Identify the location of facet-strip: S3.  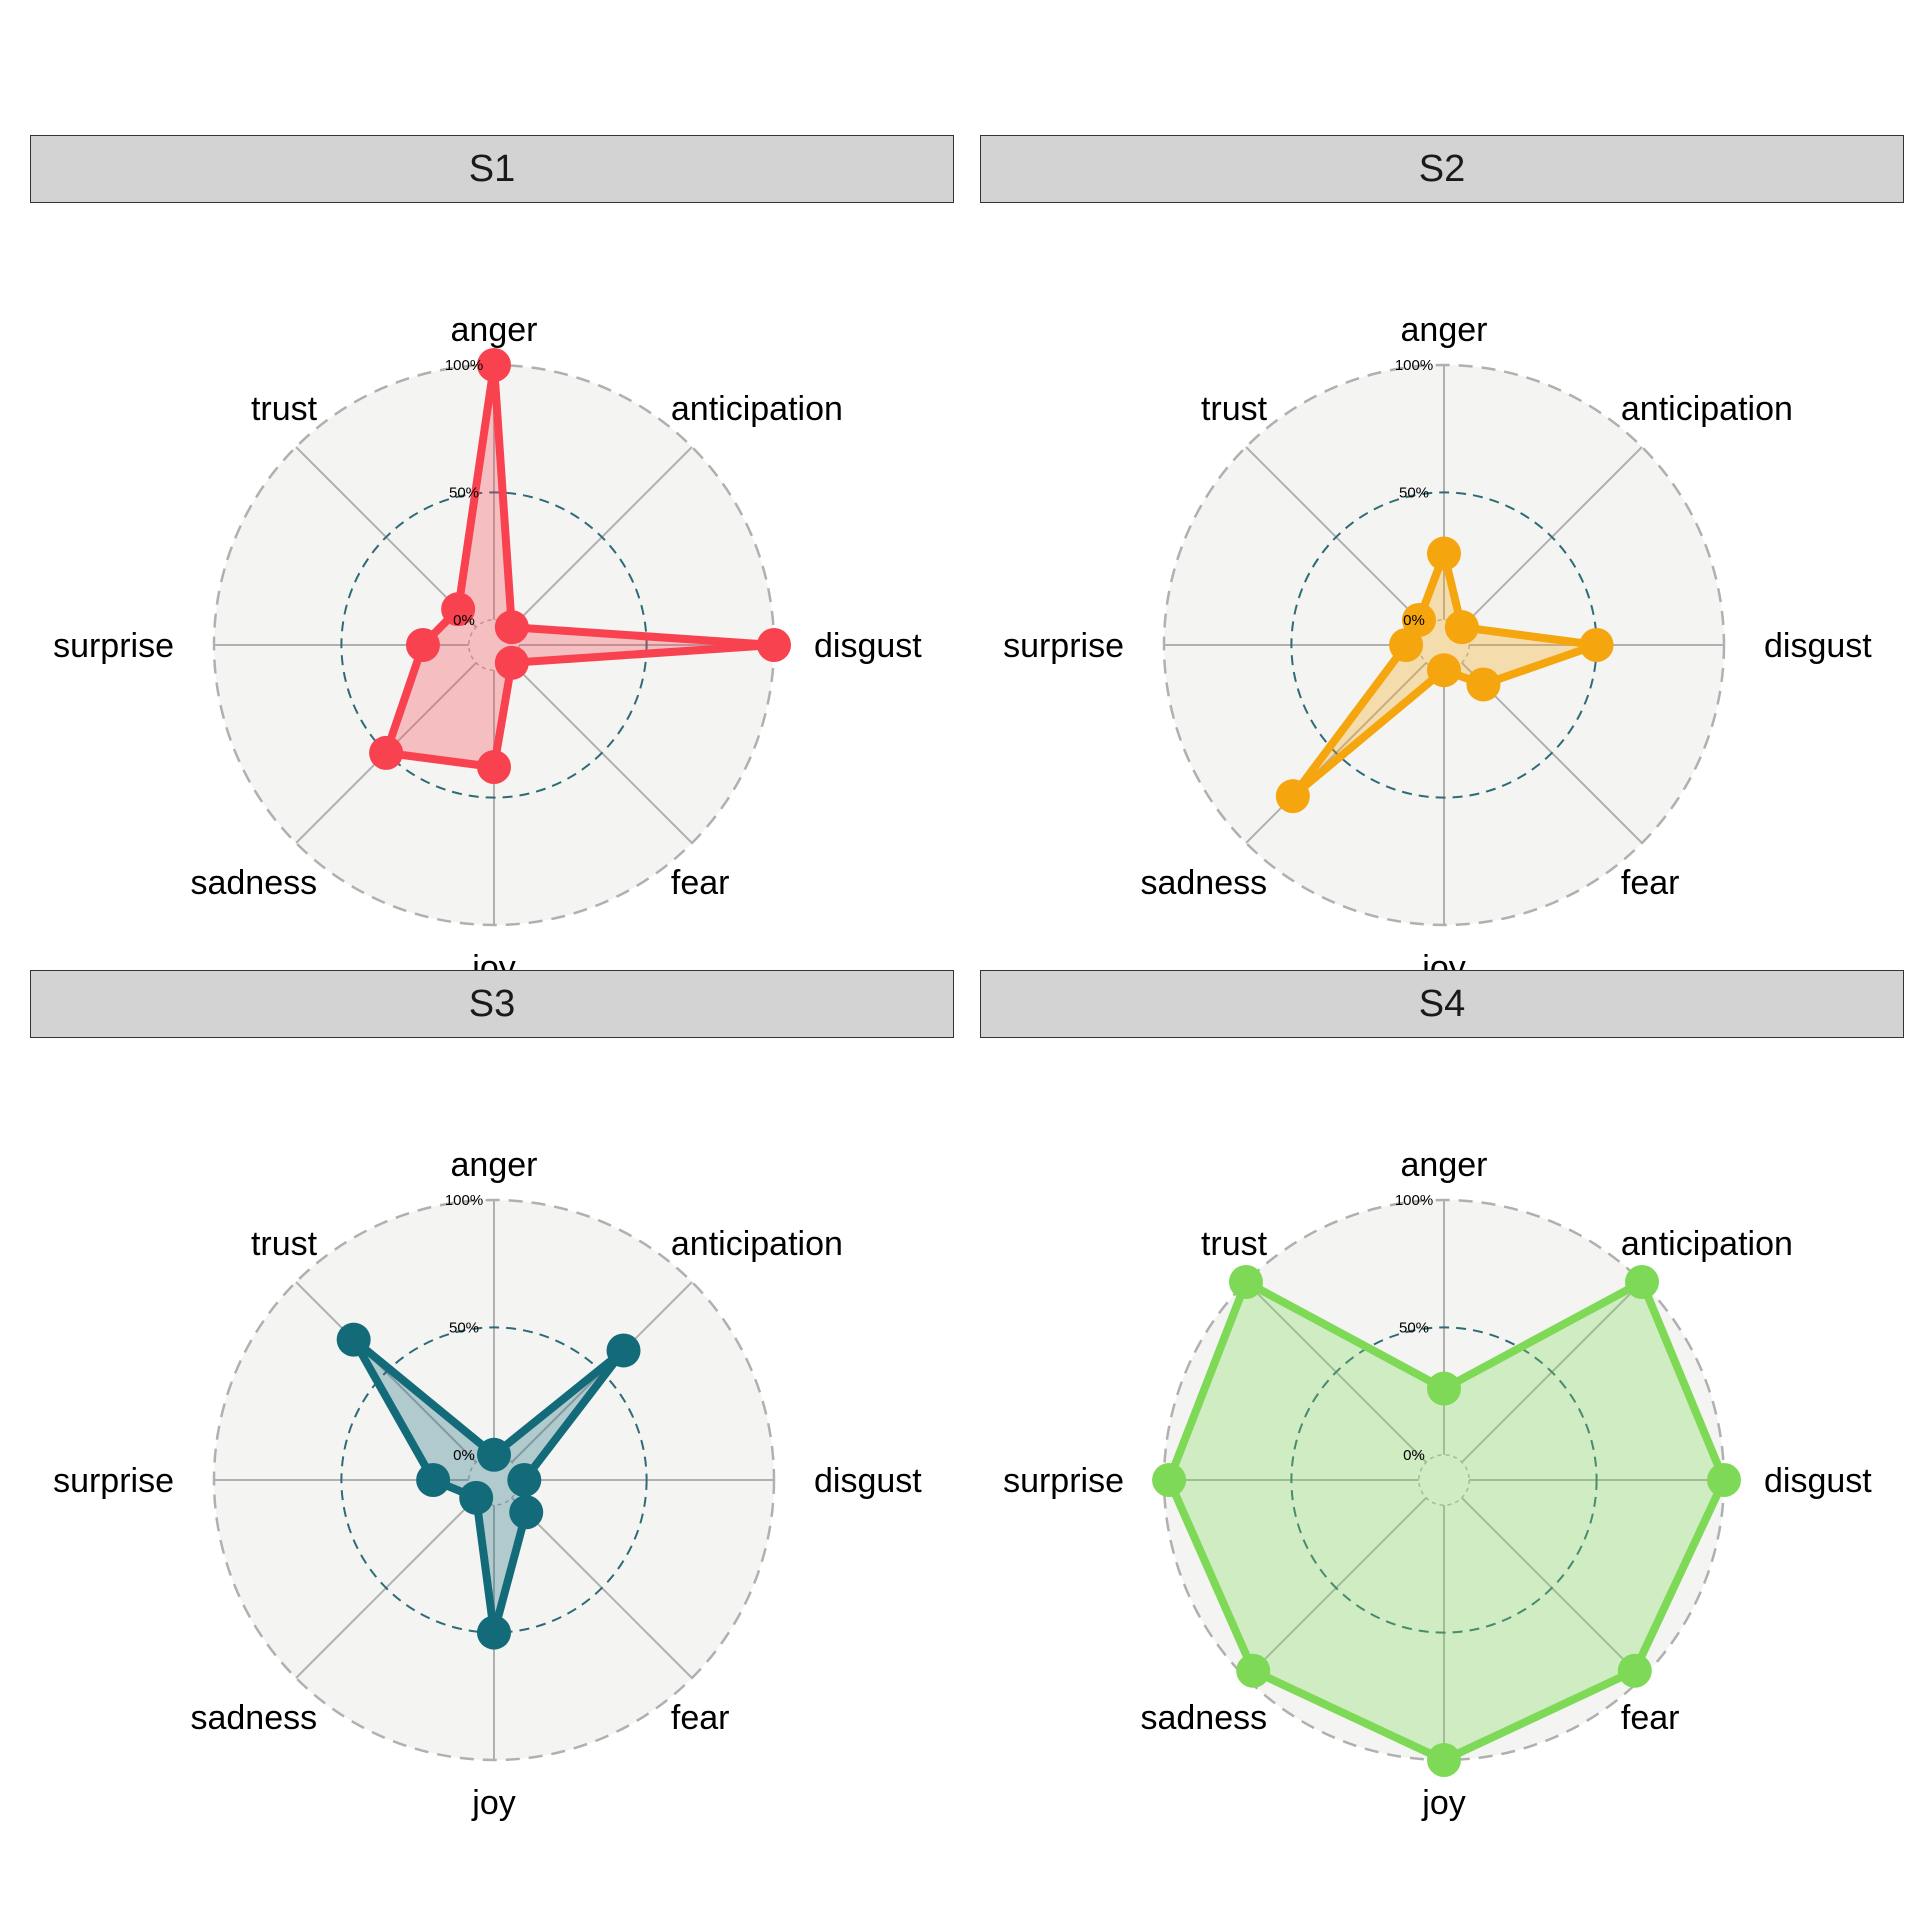
(492, 1004).